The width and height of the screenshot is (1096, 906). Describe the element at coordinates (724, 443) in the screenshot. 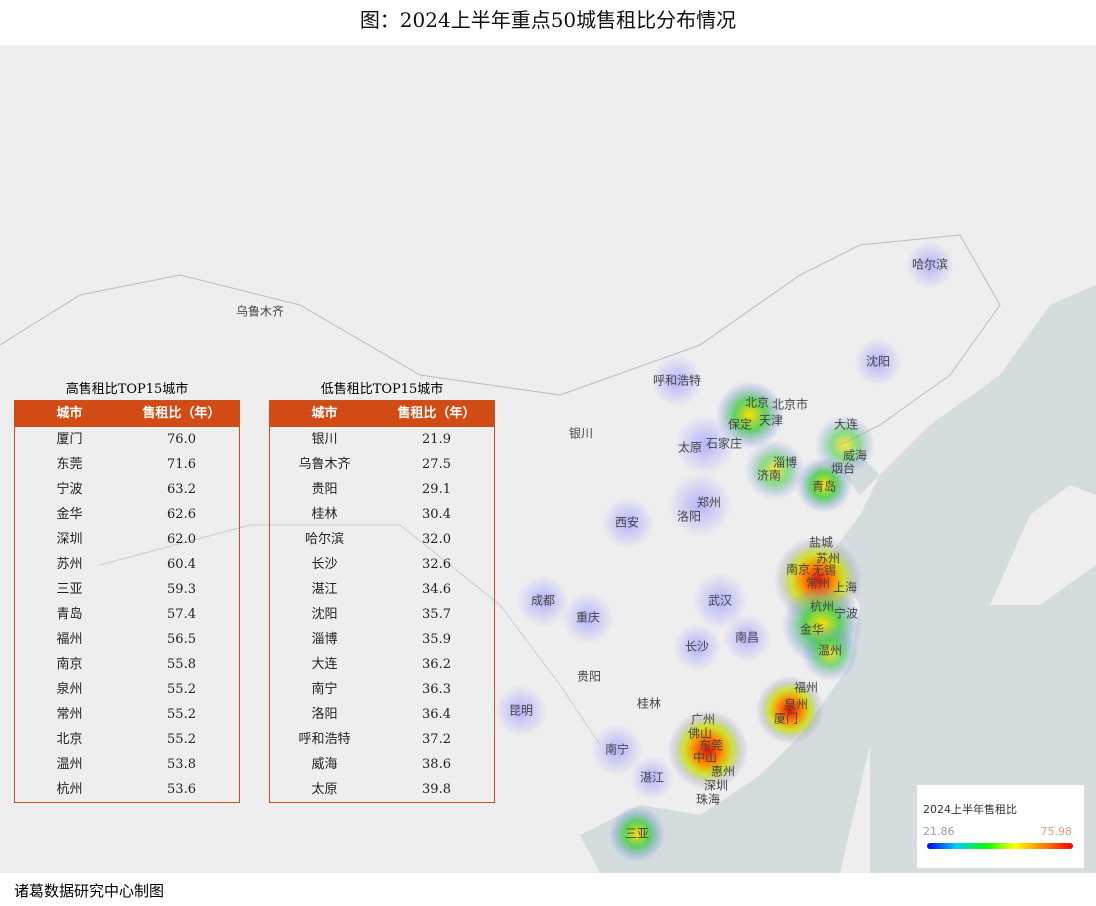

I see `city-label: 石家庄` at that location.